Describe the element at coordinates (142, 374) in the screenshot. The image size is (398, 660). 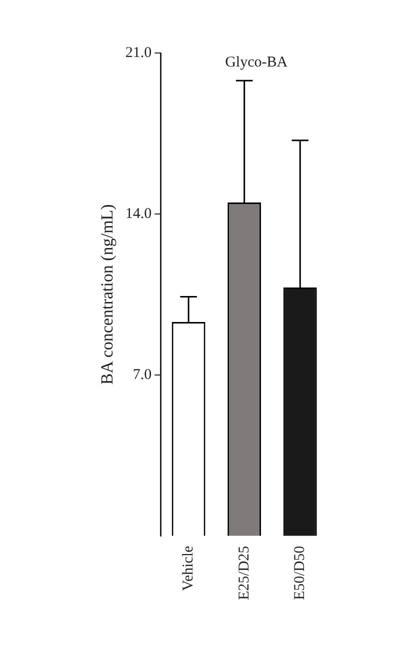
I see `y-tick-label: 7.0` at that location.